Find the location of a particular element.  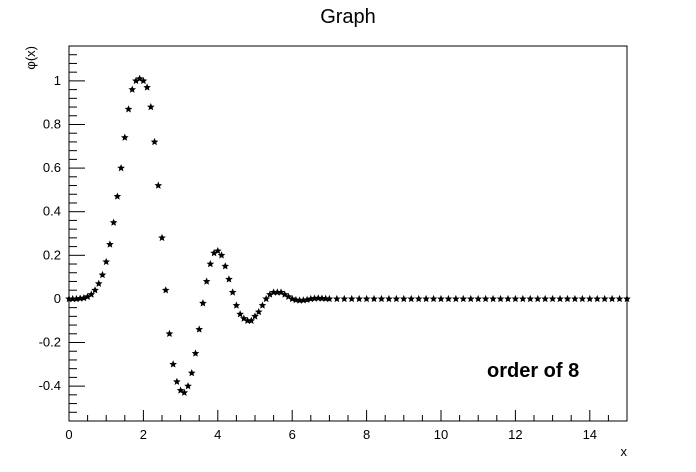

x-axis-label: x is located at coordinates (624, 451).